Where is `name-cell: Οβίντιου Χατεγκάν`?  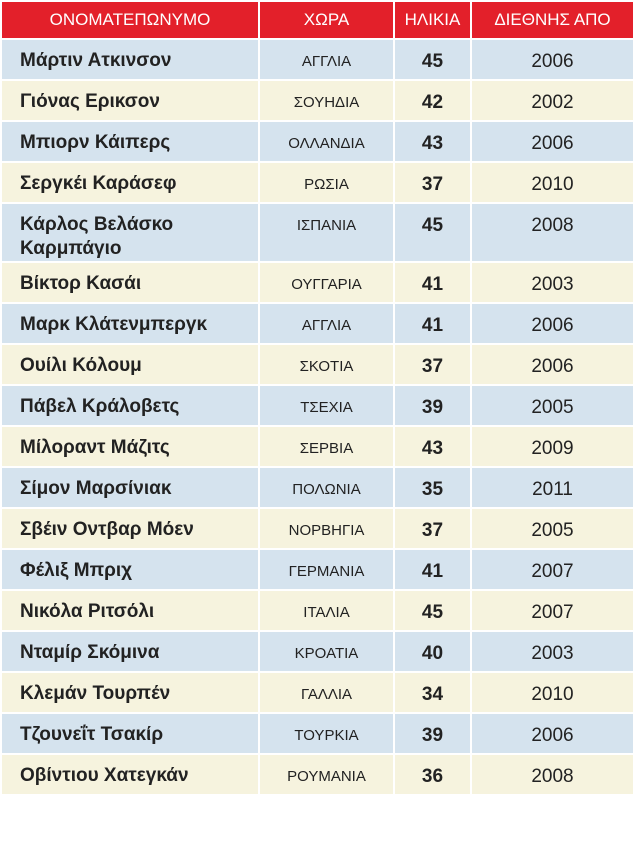
name-cell: Οβίντιου Χατεγκάν is located at coordinates (130, 774).